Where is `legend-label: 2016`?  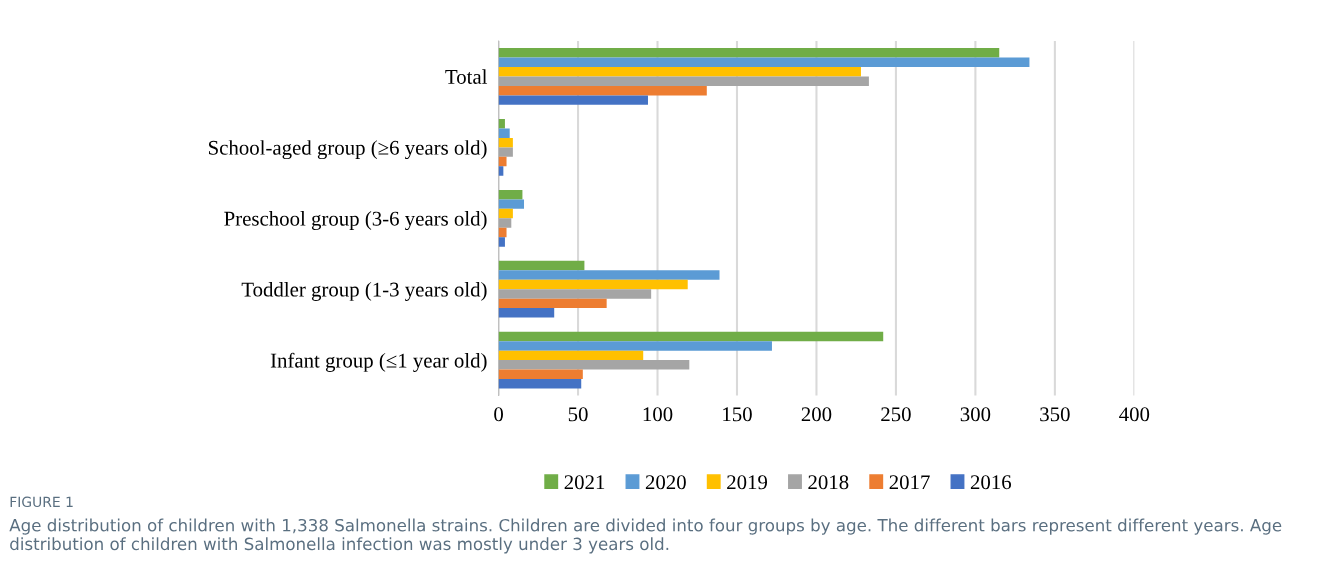 legend-label: 2016 is located at coordinates (991, 482).